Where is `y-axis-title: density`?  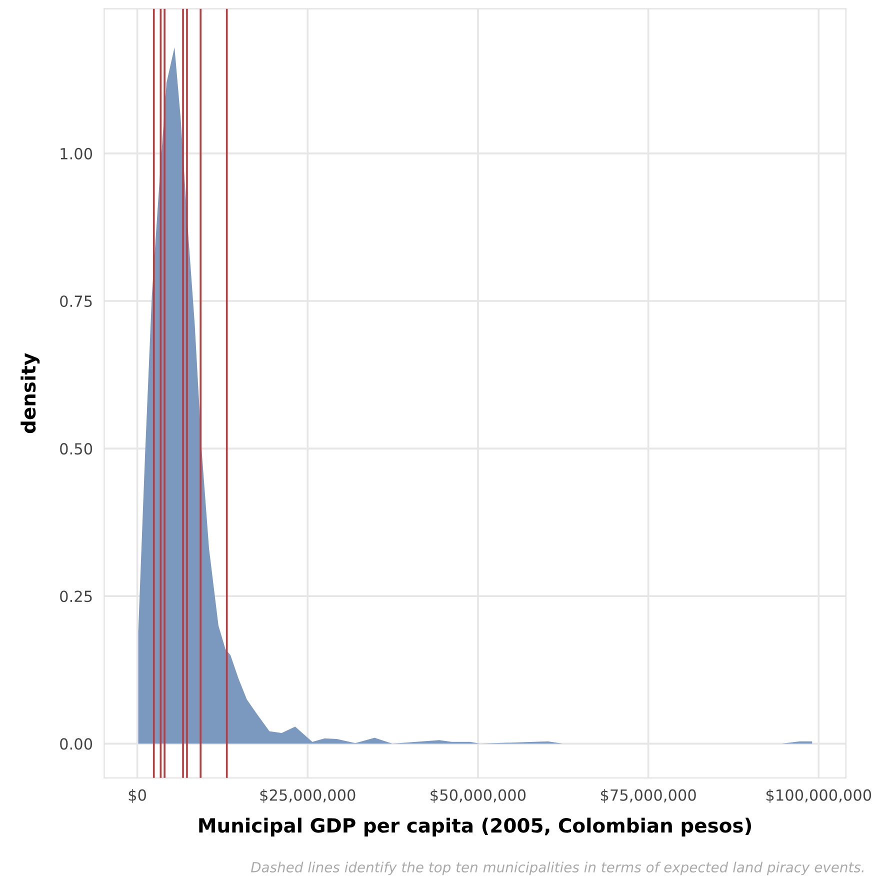
y-axis-title: density is located at coordinates (30, 393).